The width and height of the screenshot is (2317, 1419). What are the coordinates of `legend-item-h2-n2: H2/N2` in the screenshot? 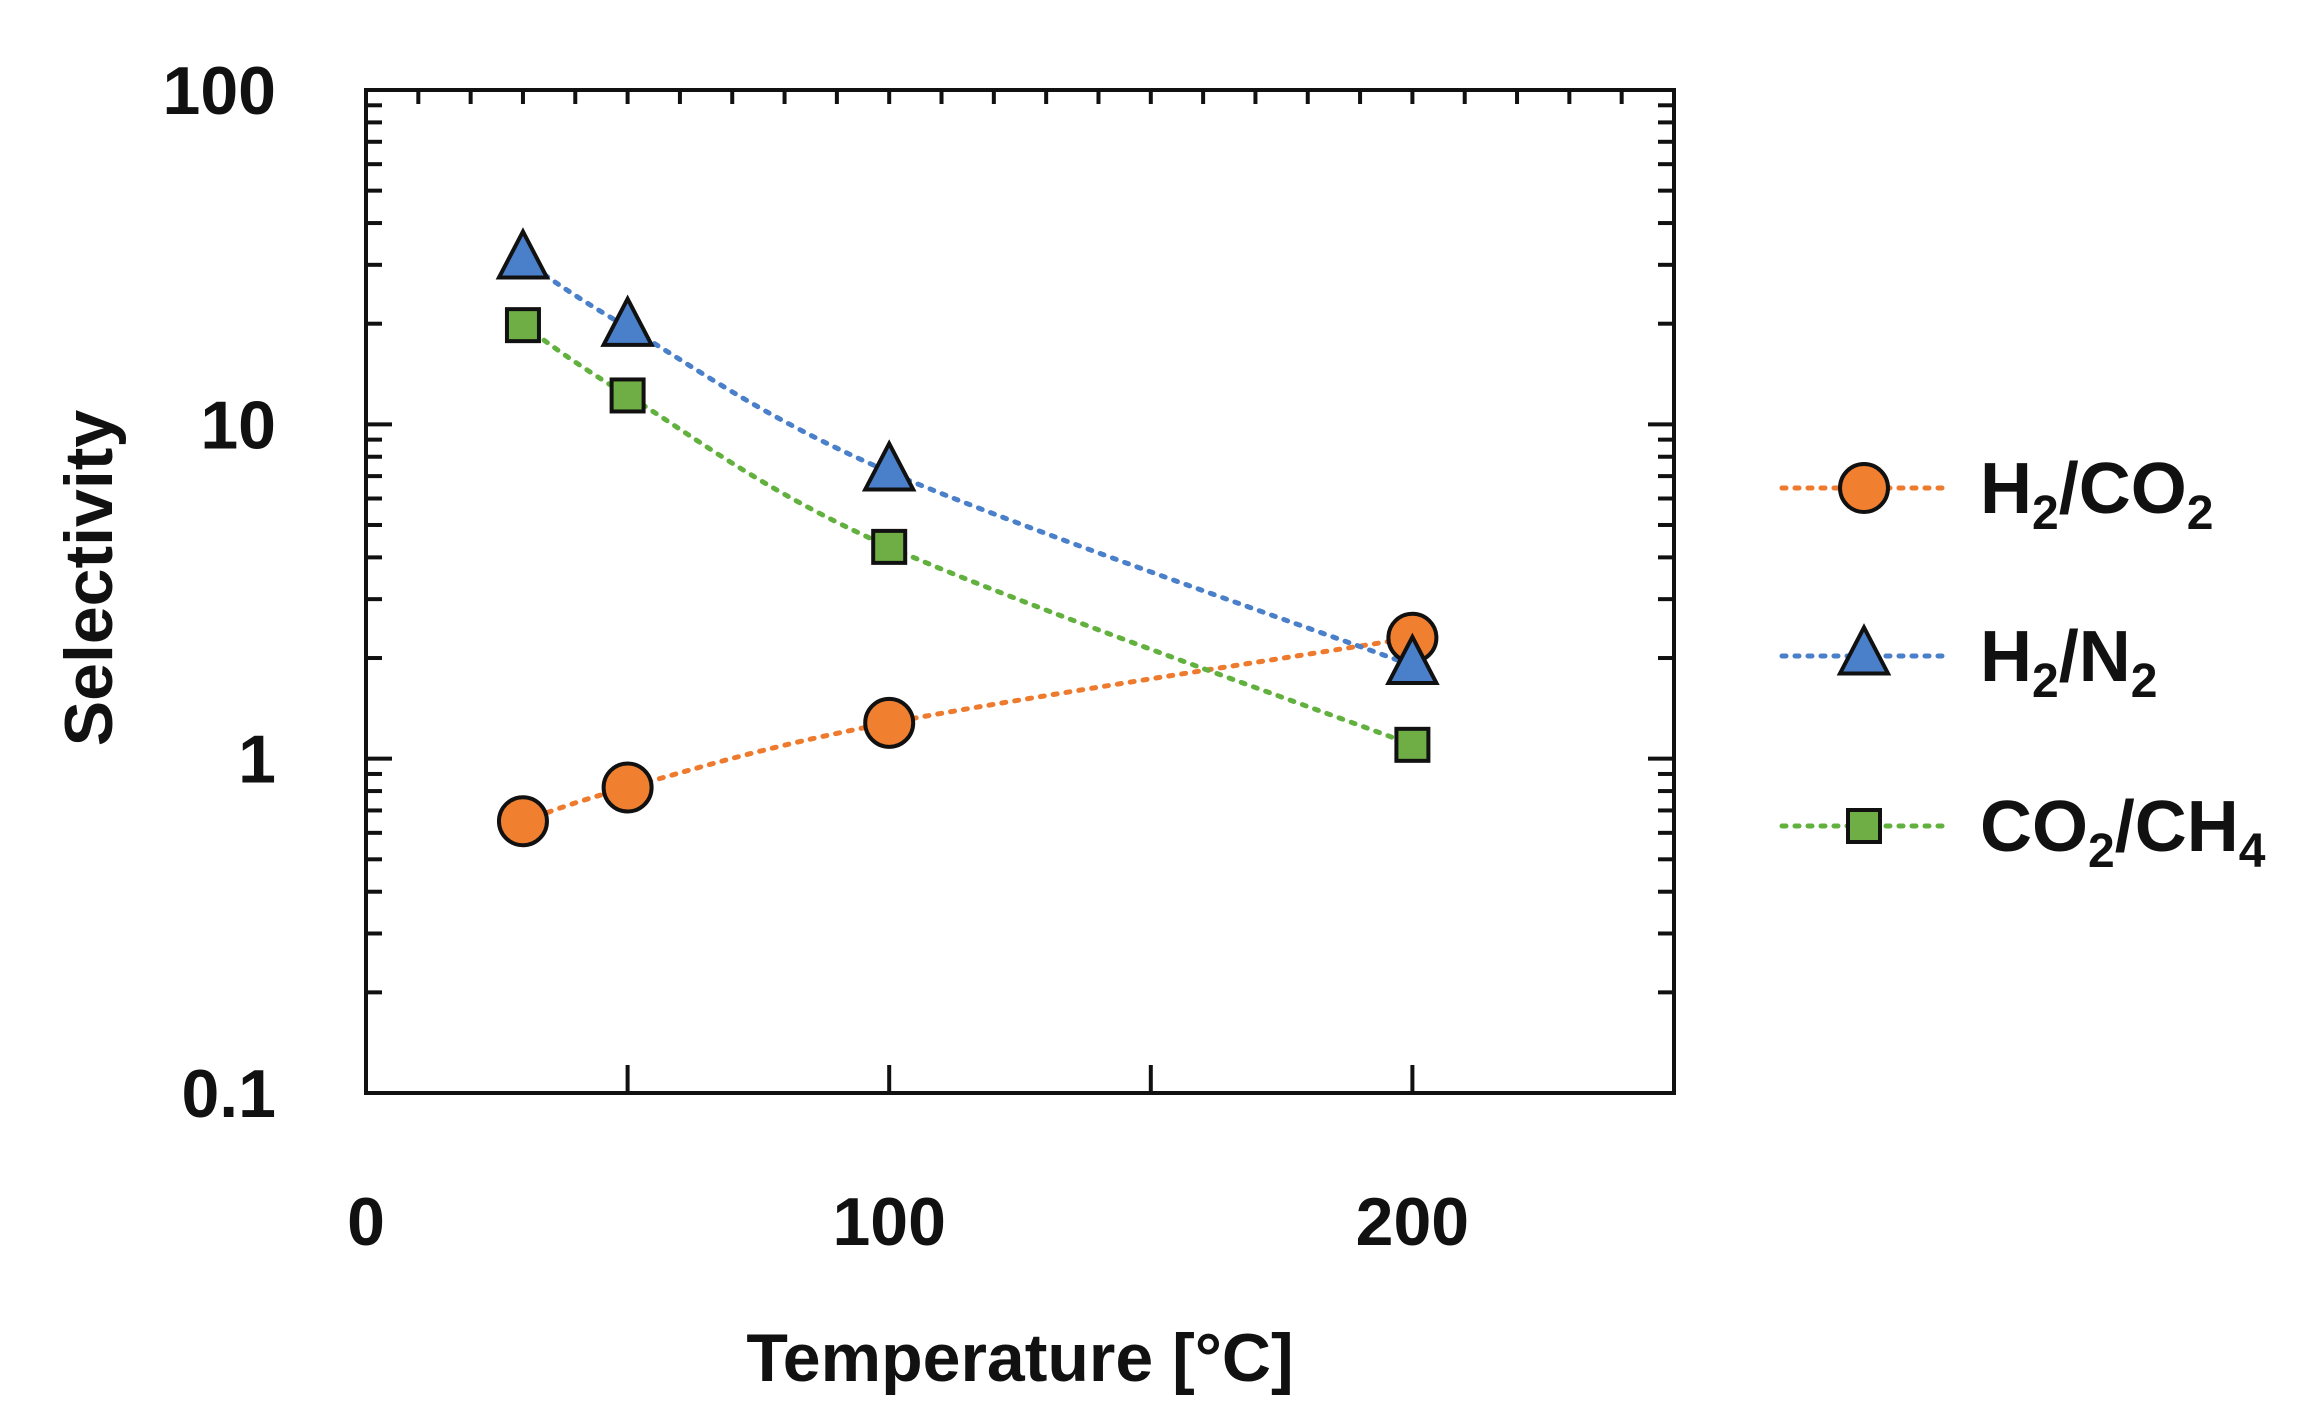 It's located at (1968, 662).